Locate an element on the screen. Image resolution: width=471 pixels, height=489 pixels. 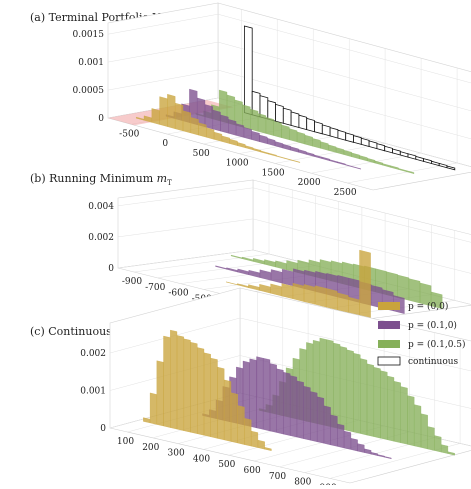
legend-swatch-p010 is located at coordinates (389, 325).